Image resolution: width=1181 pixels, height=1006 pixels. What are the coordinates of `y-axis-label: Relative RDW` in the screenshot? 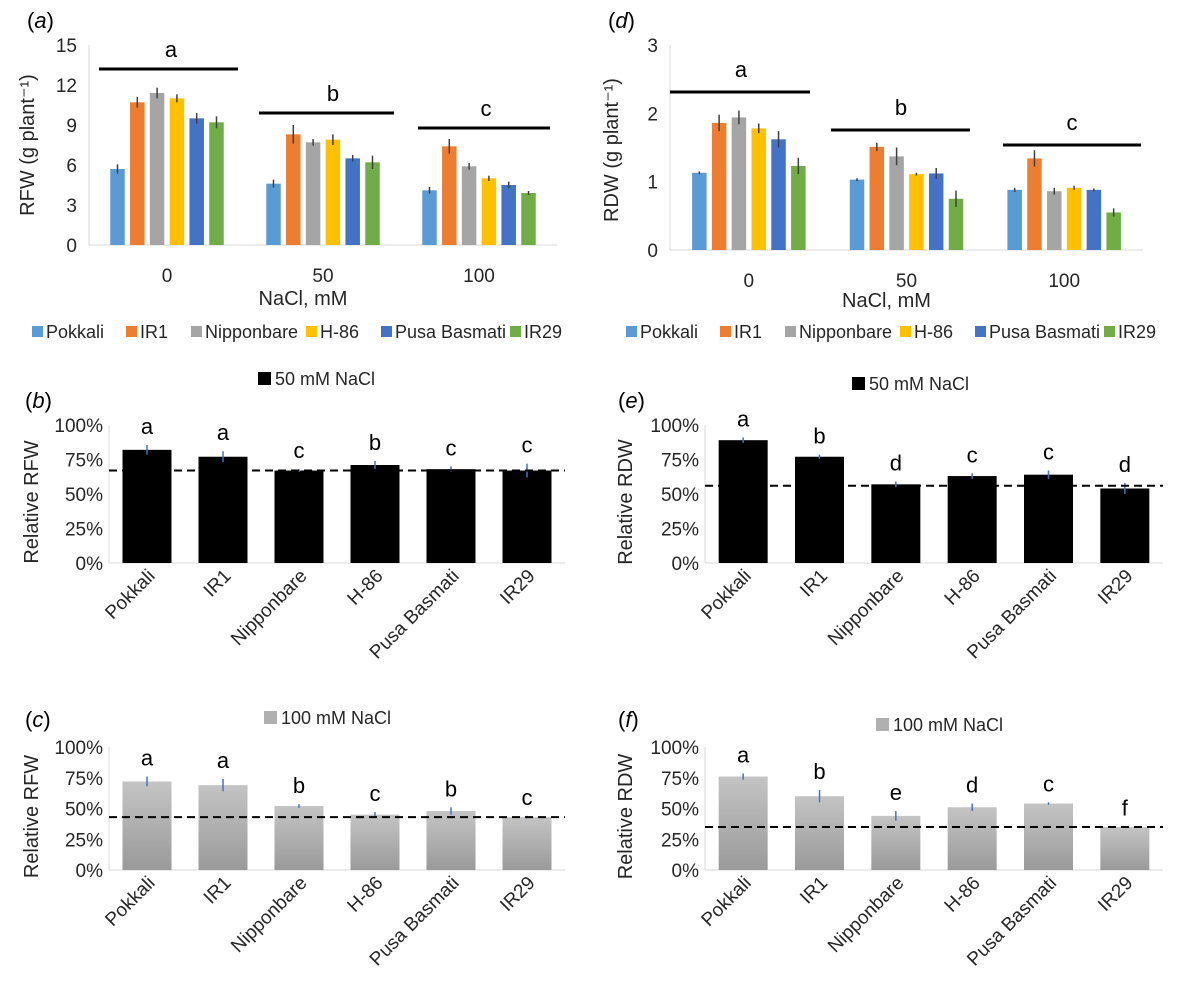 It's located at (626, 817).